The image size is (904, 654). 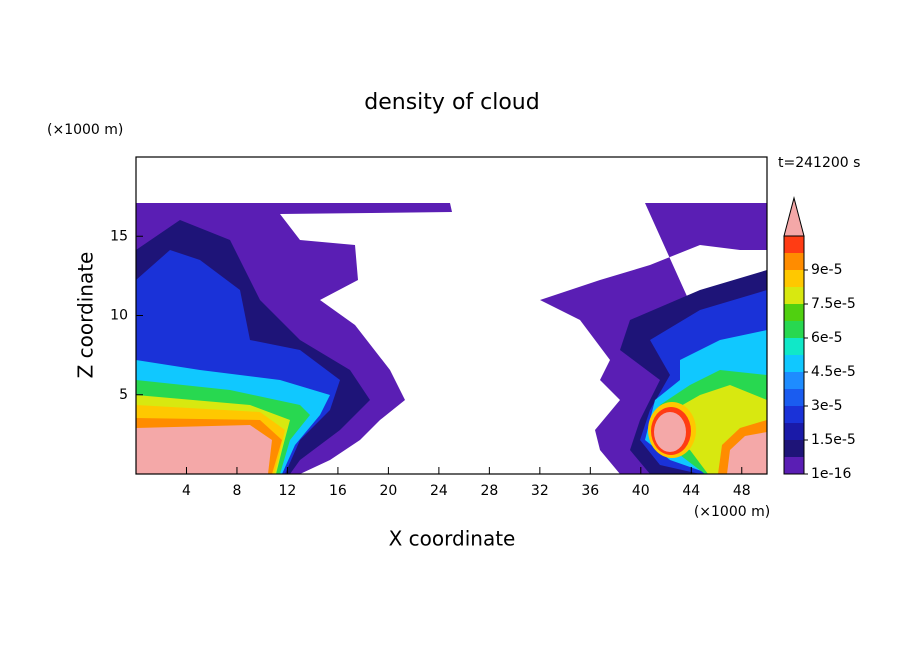 I want to click on y-axis-title: Z coordinate, so click(x=86, y=315).